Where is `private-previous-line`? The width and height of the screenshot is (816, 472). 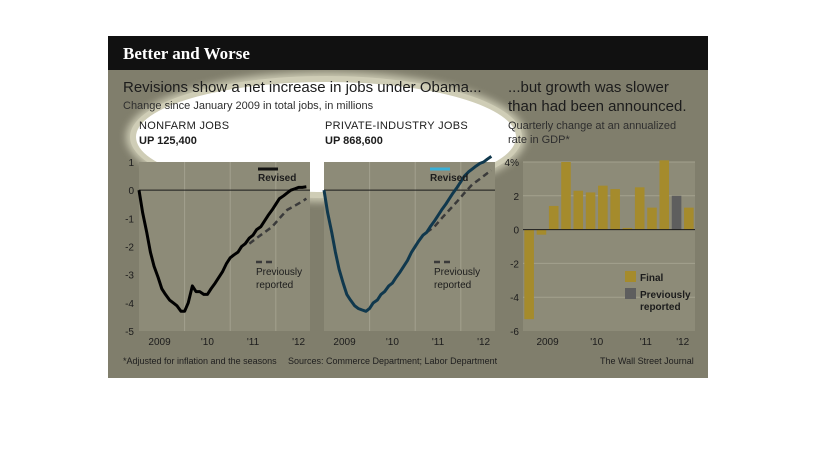 private-previous-line is located at coordinates (459, 201).